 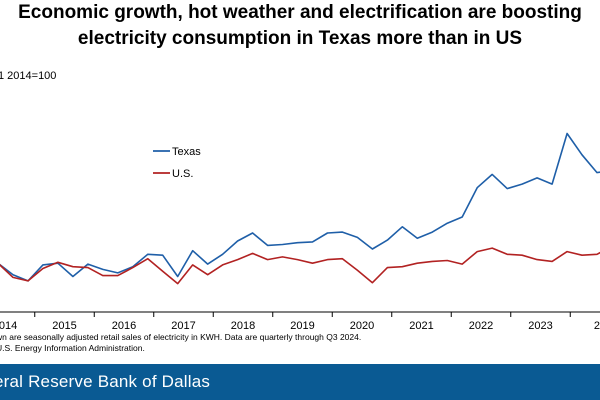 What do you see at coordinates (177, 163) in the screenshot?
I see `legend: Texas U.S.` at bounding box center [177, 163].